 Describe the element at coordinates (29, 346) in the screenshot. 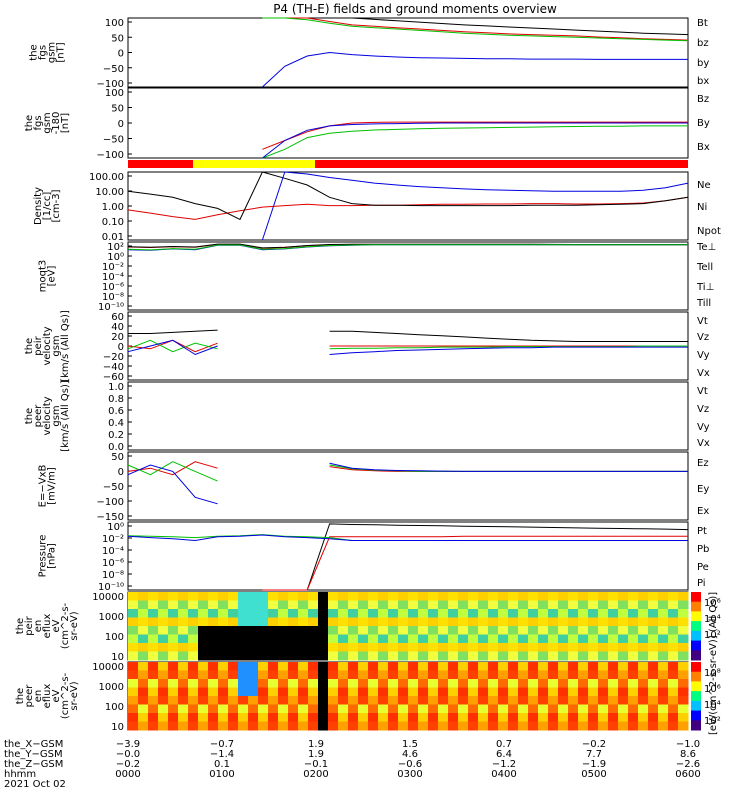

I see `ylabel-line: the` at that location.